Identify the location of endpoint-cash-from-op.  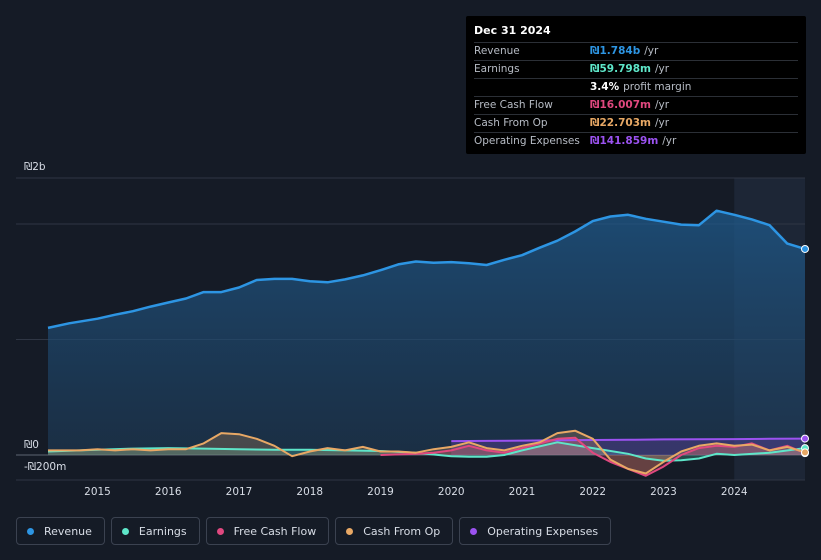
(805, 452).